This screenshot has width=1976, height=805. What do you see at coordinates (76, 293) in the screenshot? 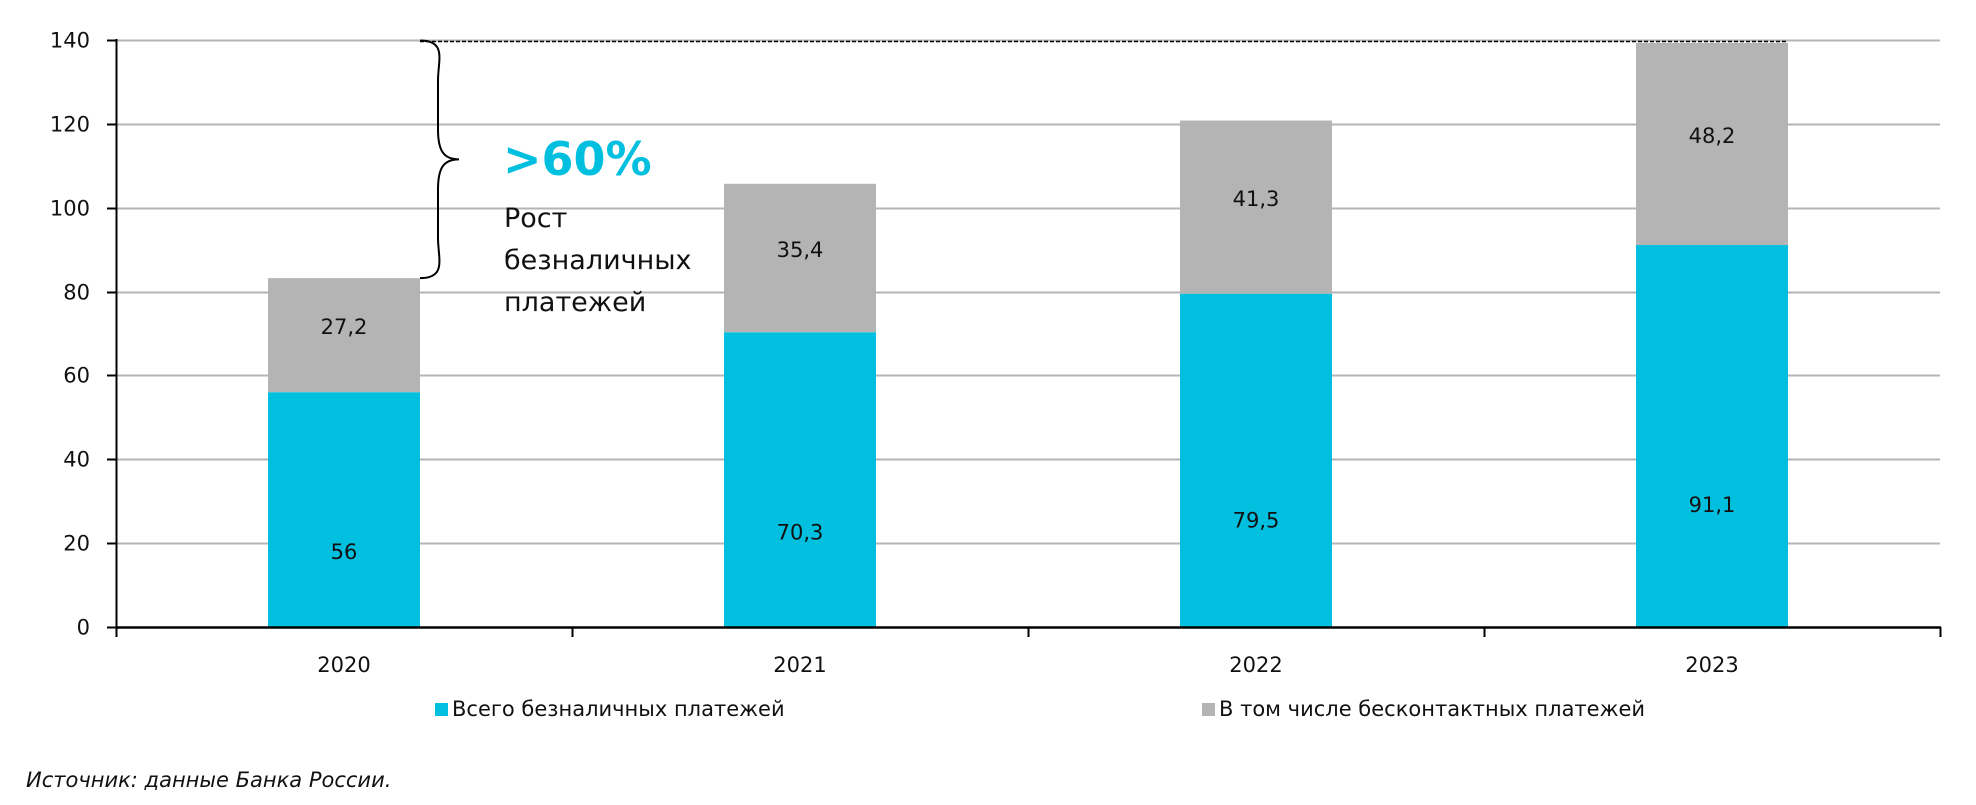
I see `y-tick-label: 80` at bounding box center [76, 293].